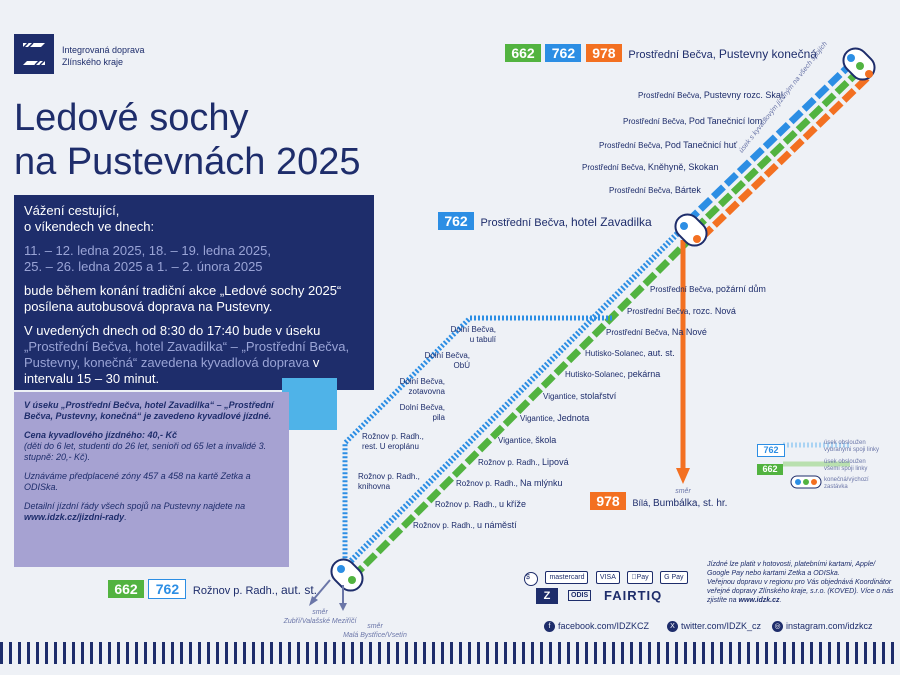  I want to click on fare-p4-c: ., so click(125, 517).